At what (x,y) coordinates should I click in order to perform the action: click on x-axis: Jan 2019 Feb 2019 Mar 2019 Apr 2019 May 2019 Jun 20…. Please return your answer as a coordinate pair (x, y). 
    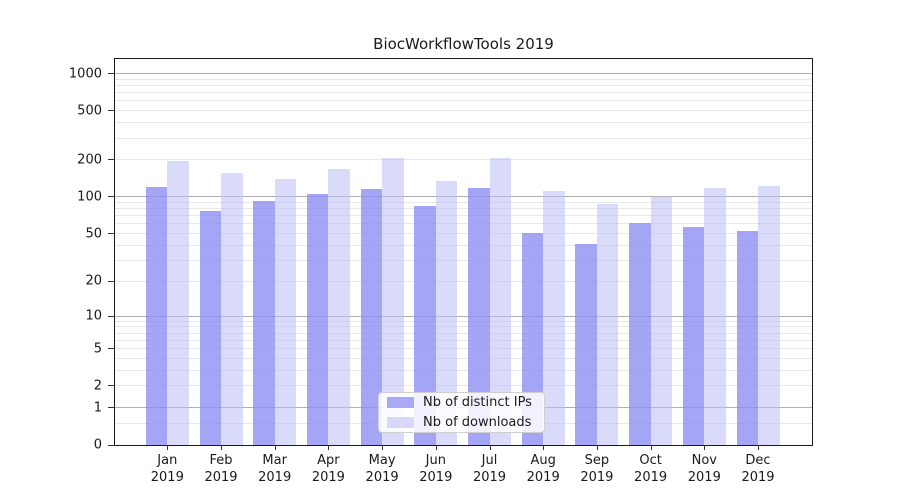
    Looking at the image, I should click on (463, 472).